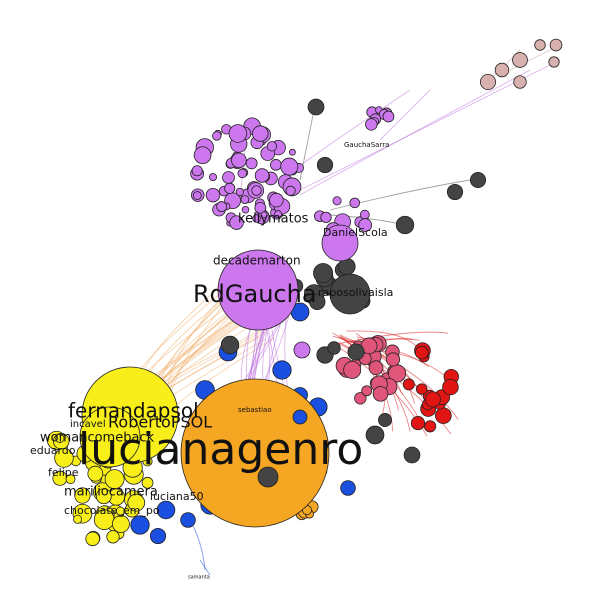 Image resolution: width=595 pixels, height=600 pixels. I want to click on hub-node-purple-secondary, so click(340, 243).